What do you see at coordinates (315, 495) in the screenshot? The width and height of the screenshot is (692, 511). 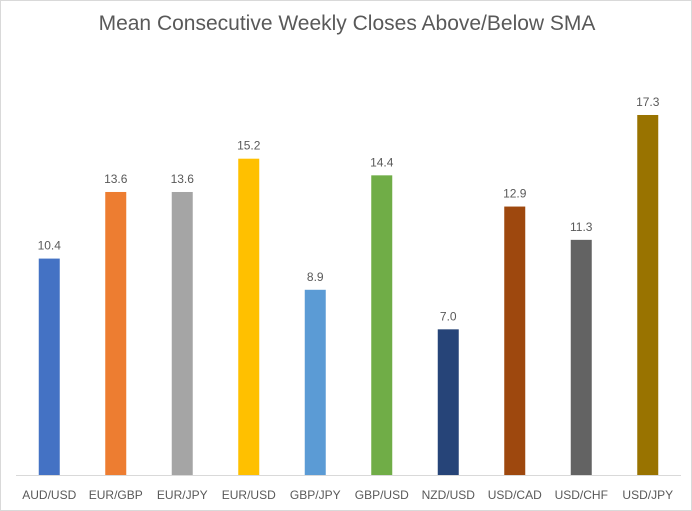 I see `x-tick-label-gbp-jpy: GBP/JPY` at bounding box center [315, 495].